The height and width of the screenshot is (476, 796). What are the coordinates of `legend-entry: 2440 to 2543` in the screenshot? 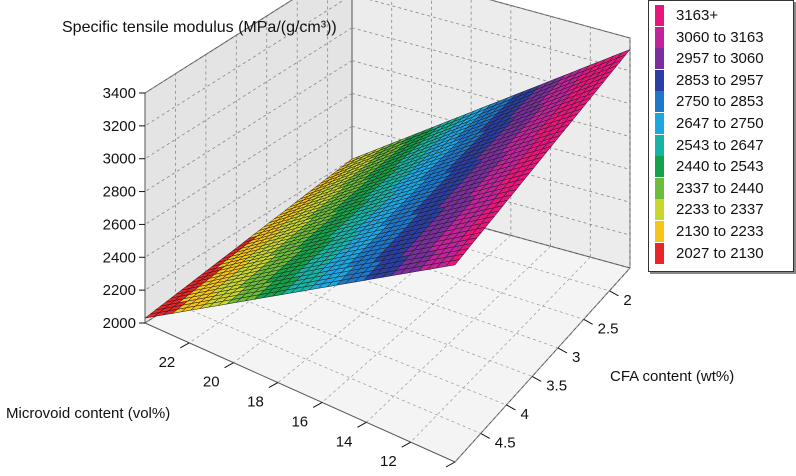 It's located at (709, 167).